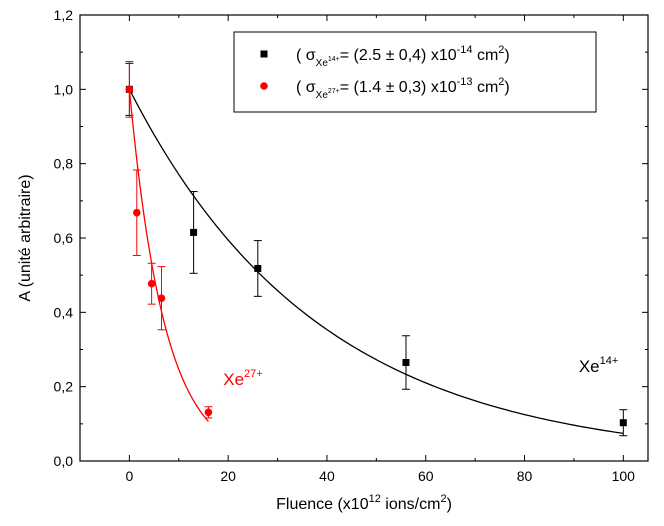  Describe the element at coordinates (525, 476) in the screenshot. I see `x-tick-label: 80` at that location.